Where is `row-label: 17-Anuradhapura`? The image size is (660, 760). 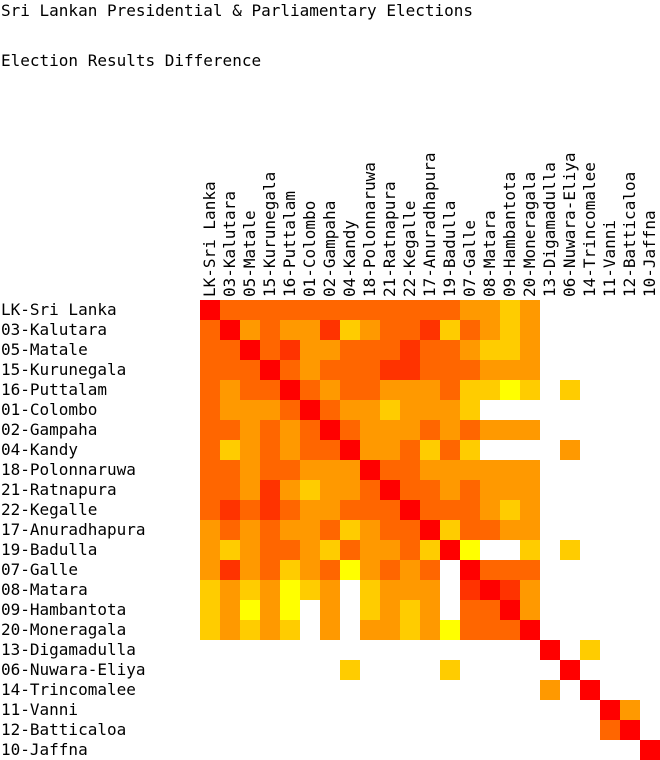 row-label: 17-Anuradhapura is located at coordinates (73, 529).